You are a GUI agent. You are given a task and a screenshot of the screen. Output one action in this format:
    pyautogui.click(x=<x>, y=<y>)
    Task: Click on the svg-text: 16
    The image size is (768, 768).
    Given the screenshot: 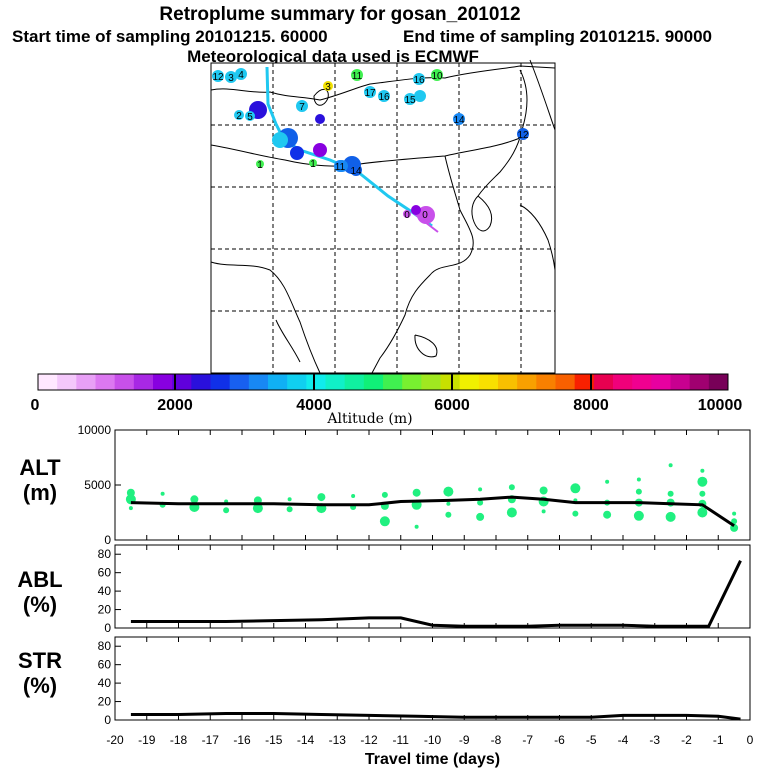 What is the action you would take?
    pyautogui.click(x=419, y=80)
    